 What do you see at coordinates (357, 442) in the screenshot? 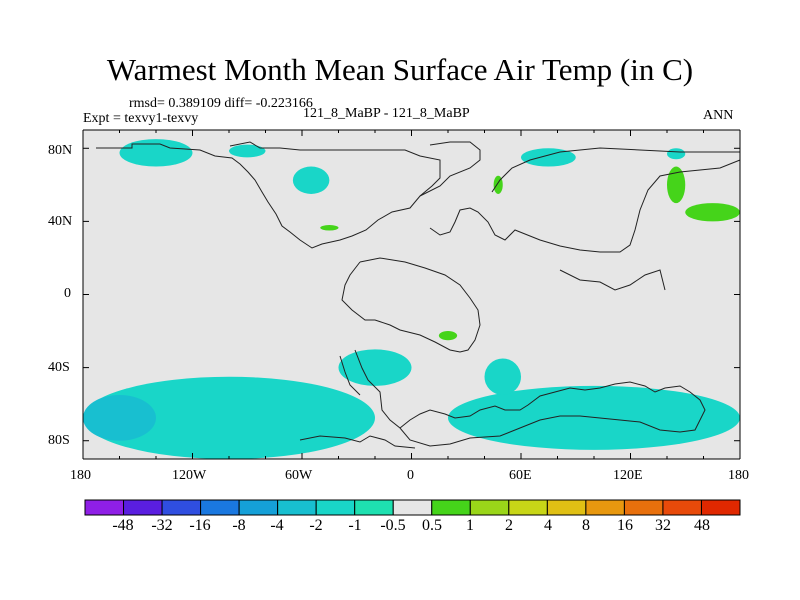
I see `coastline-antarctica` at bounding box center [357, 442].